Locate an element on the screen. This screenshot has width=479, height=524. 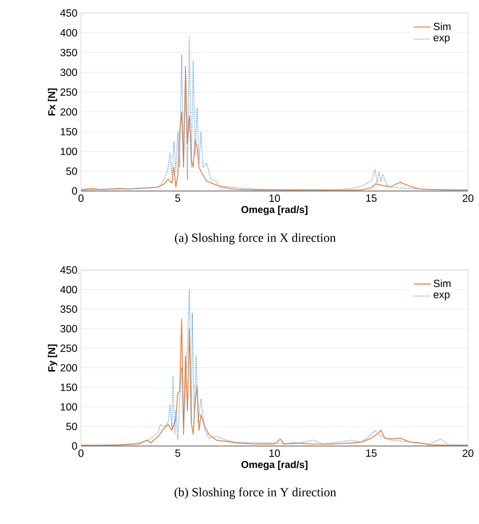
text: (b) Sloshing force in Y direction is located at coordinates (255, 493).